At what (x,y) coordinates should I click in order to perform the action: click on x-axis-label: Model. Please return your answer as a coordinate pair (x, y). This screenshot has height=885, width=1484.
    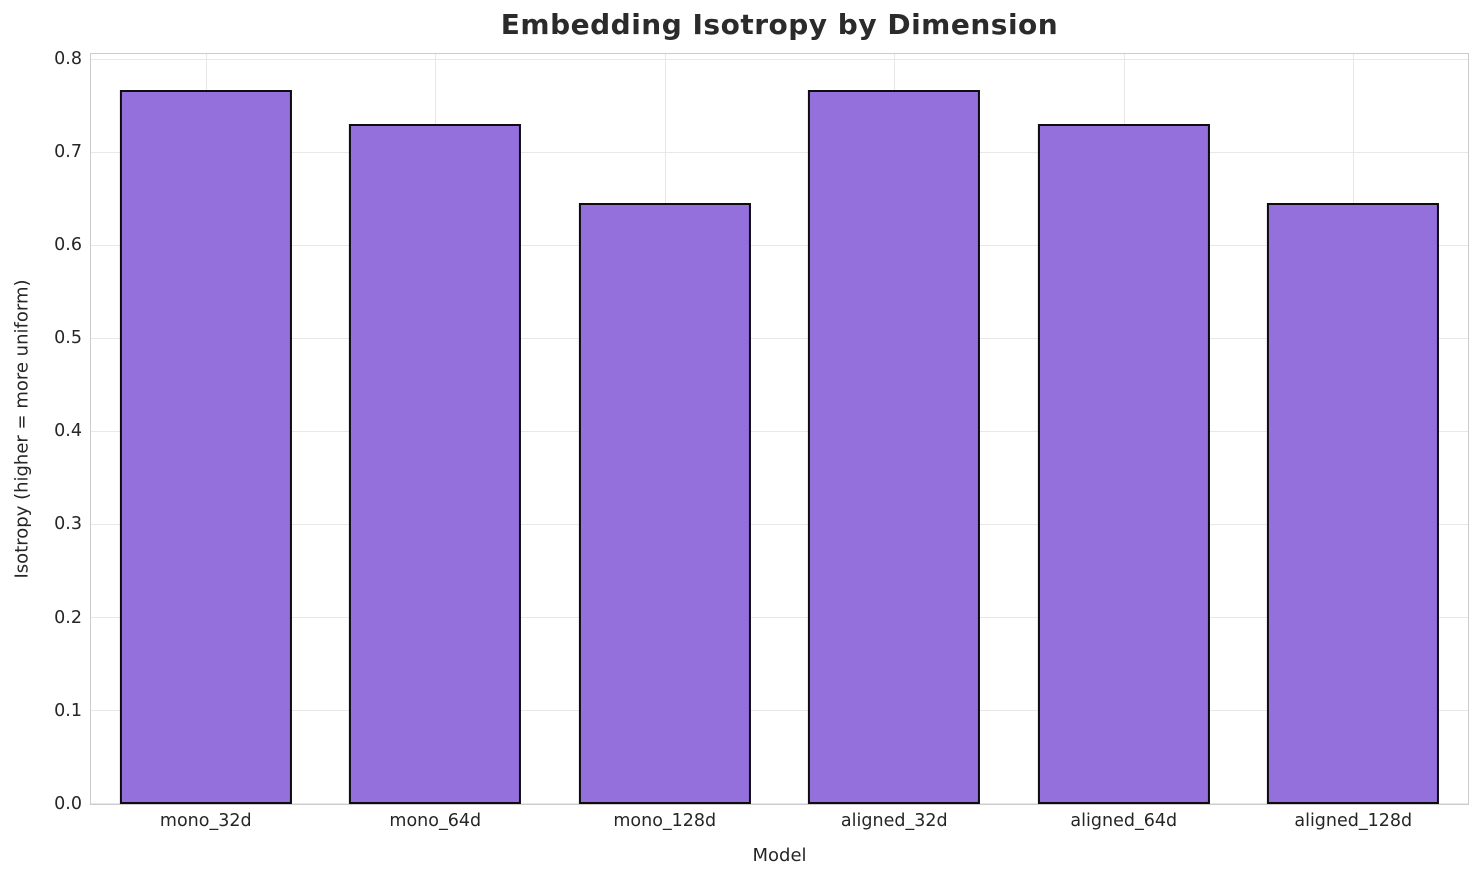
    Looking at the image, I should click on (779, 855).